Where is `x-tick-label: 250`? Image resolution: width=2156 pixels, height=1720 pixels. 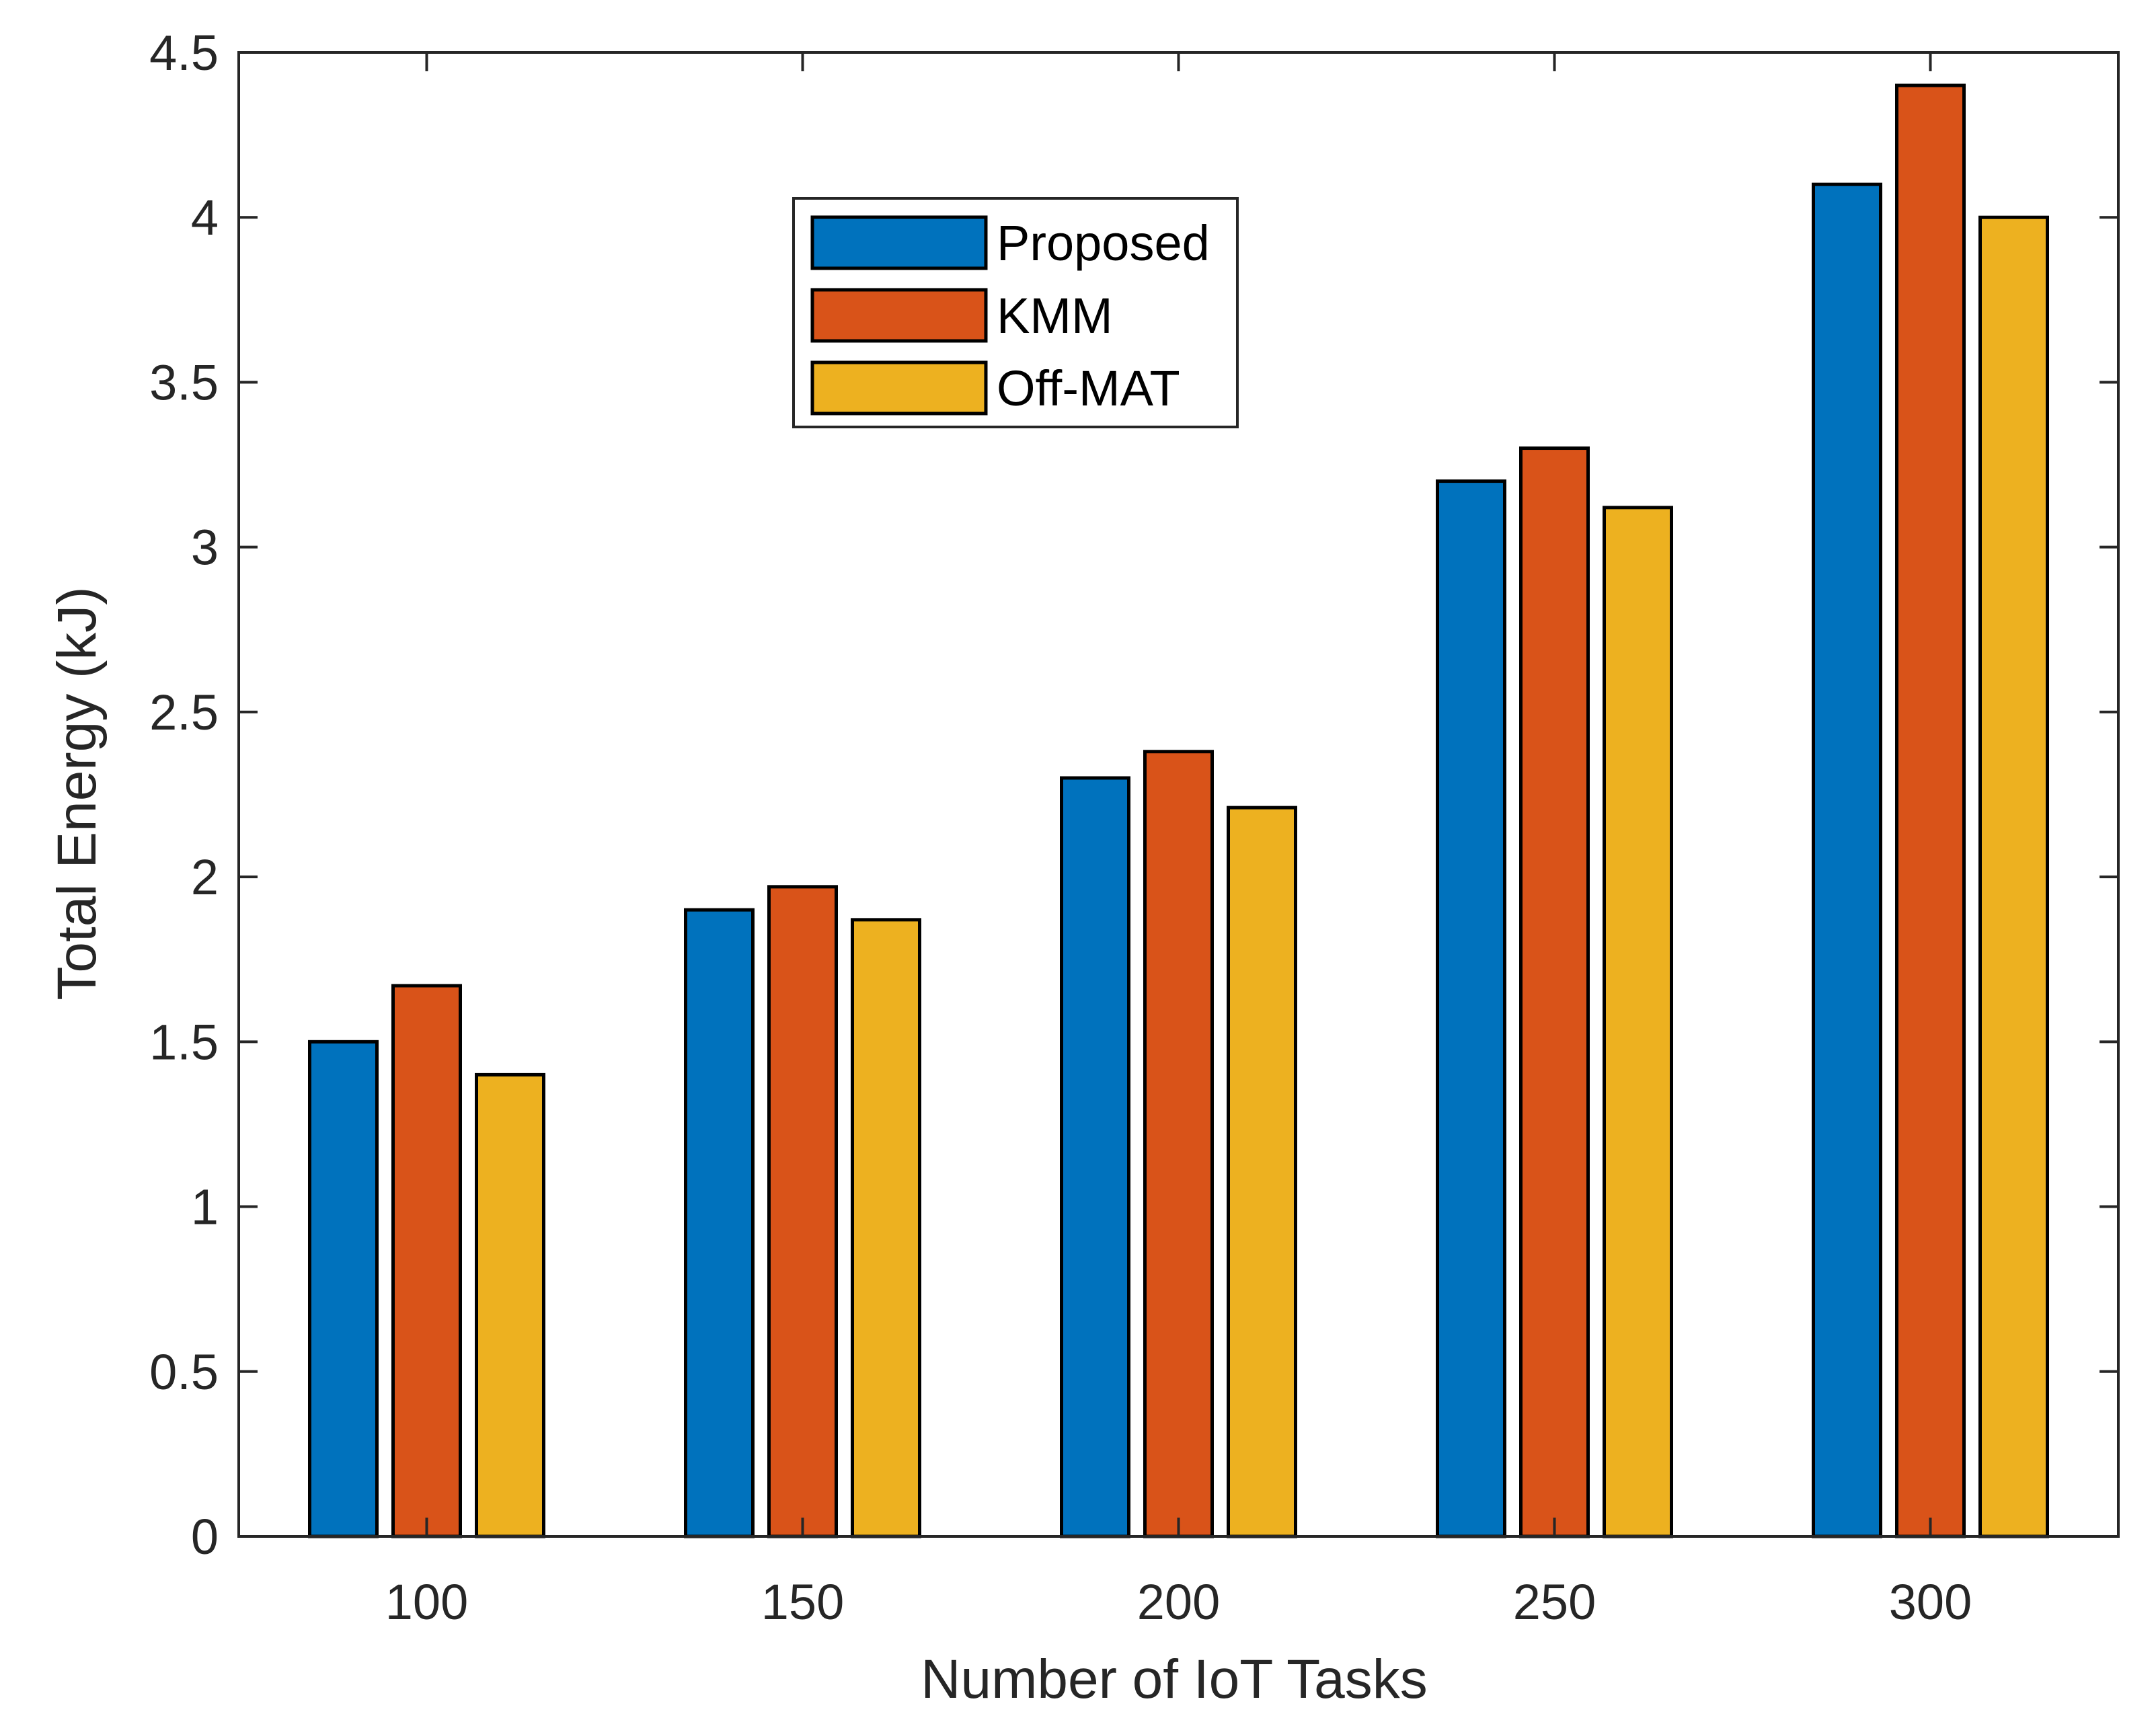
x-tick-label: 250 is located at coordinates (1555, 1602).